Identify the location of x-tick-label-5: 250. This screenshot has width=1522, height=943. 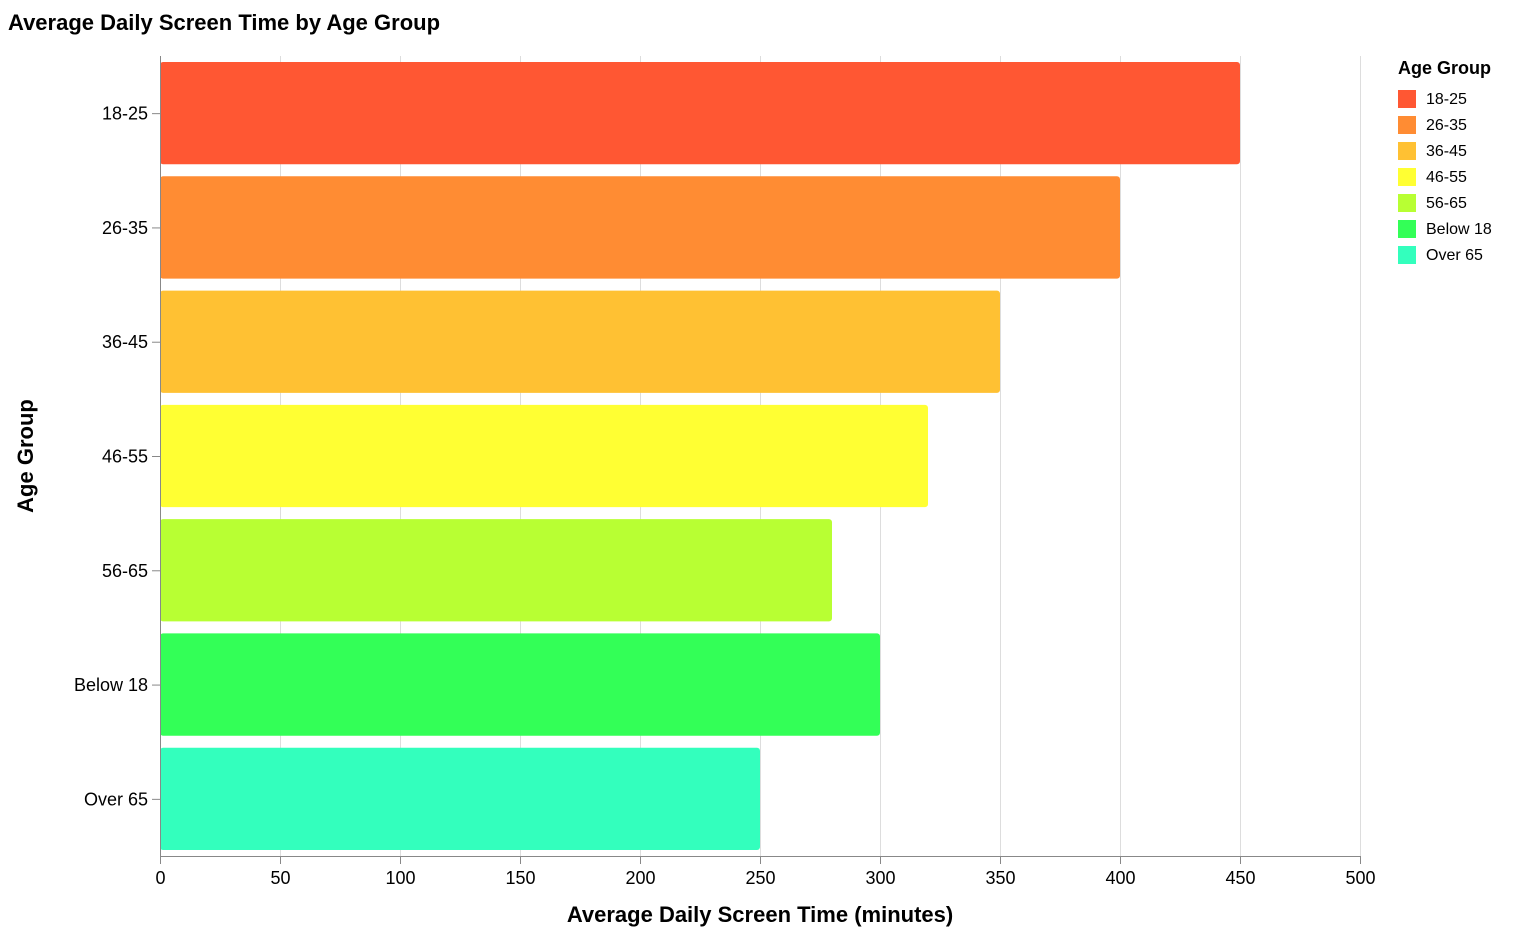
(760, 878).